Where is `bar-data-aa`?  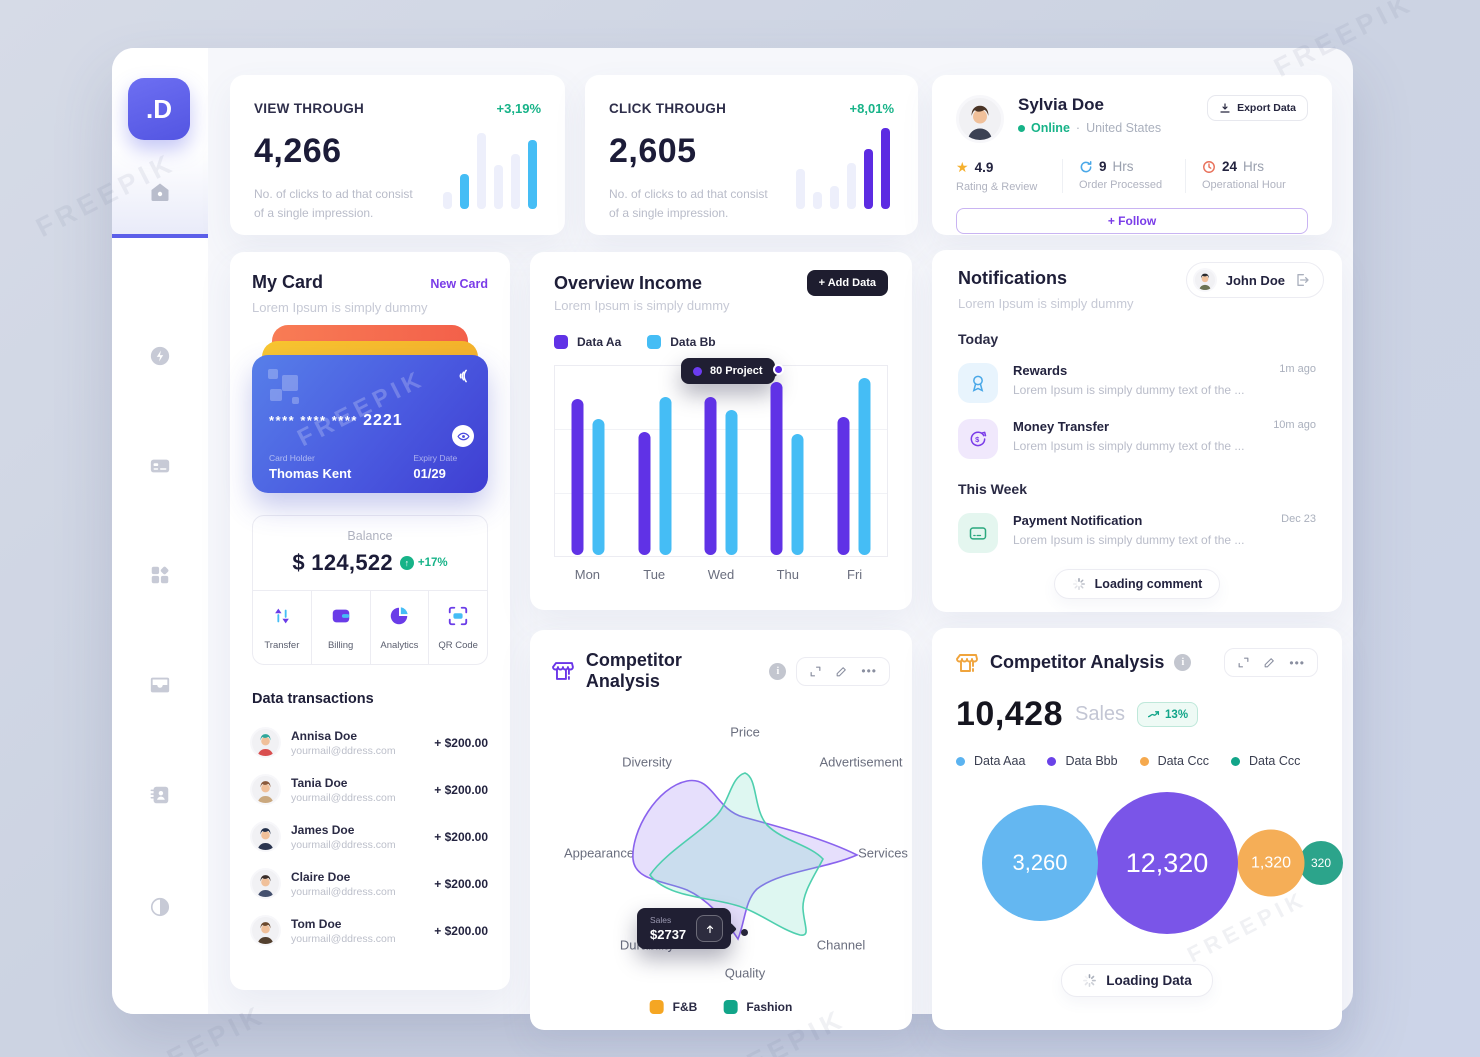 bar-data-aa is located at coordinates (644, 493).